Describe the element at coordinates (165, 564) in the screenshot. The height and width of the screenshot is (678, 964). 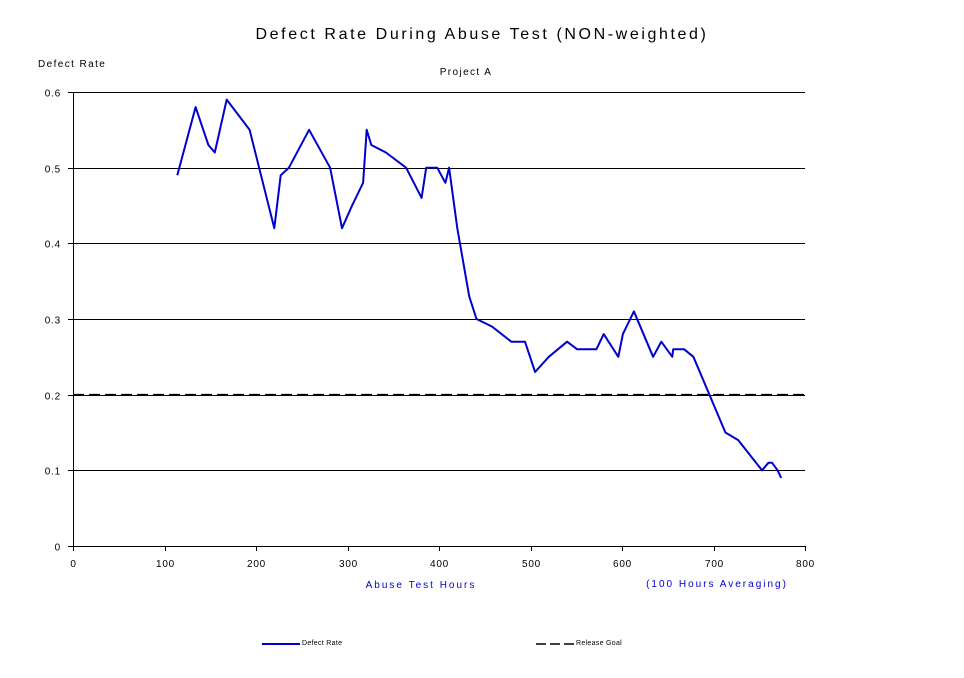
I see `x-tick-label: 100` at that location.